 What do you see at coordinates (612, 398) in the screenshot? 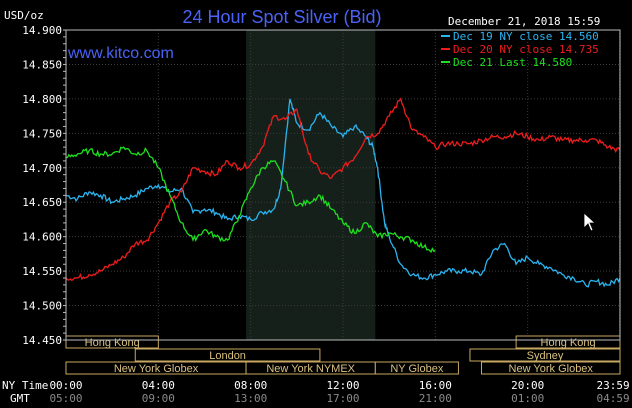
I see `x-tick-label-gmt: 04:59` at bounding box center [612, 398].